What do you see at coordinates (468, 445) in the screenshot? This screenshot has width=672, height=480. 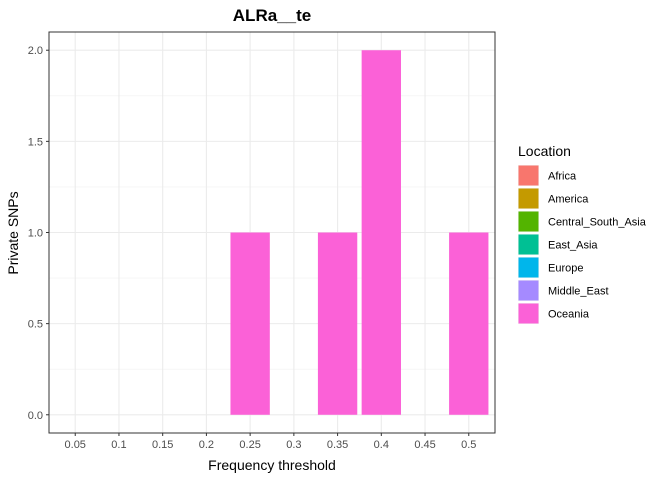 I see `x-tick-label: 0.5` at bounding box center [468, 445].